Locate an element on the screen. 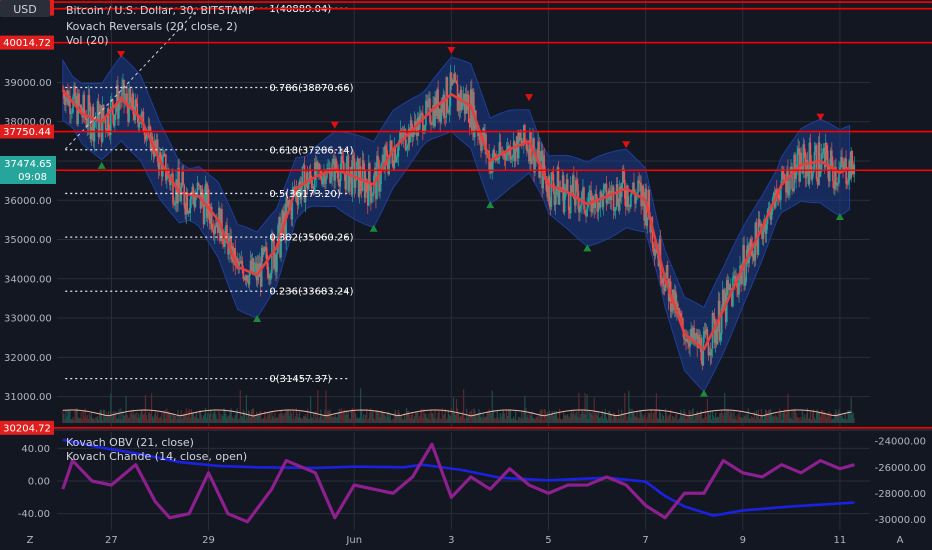 The image size is (932, 550). currency-label: USD is located at coordinates (25, 9).